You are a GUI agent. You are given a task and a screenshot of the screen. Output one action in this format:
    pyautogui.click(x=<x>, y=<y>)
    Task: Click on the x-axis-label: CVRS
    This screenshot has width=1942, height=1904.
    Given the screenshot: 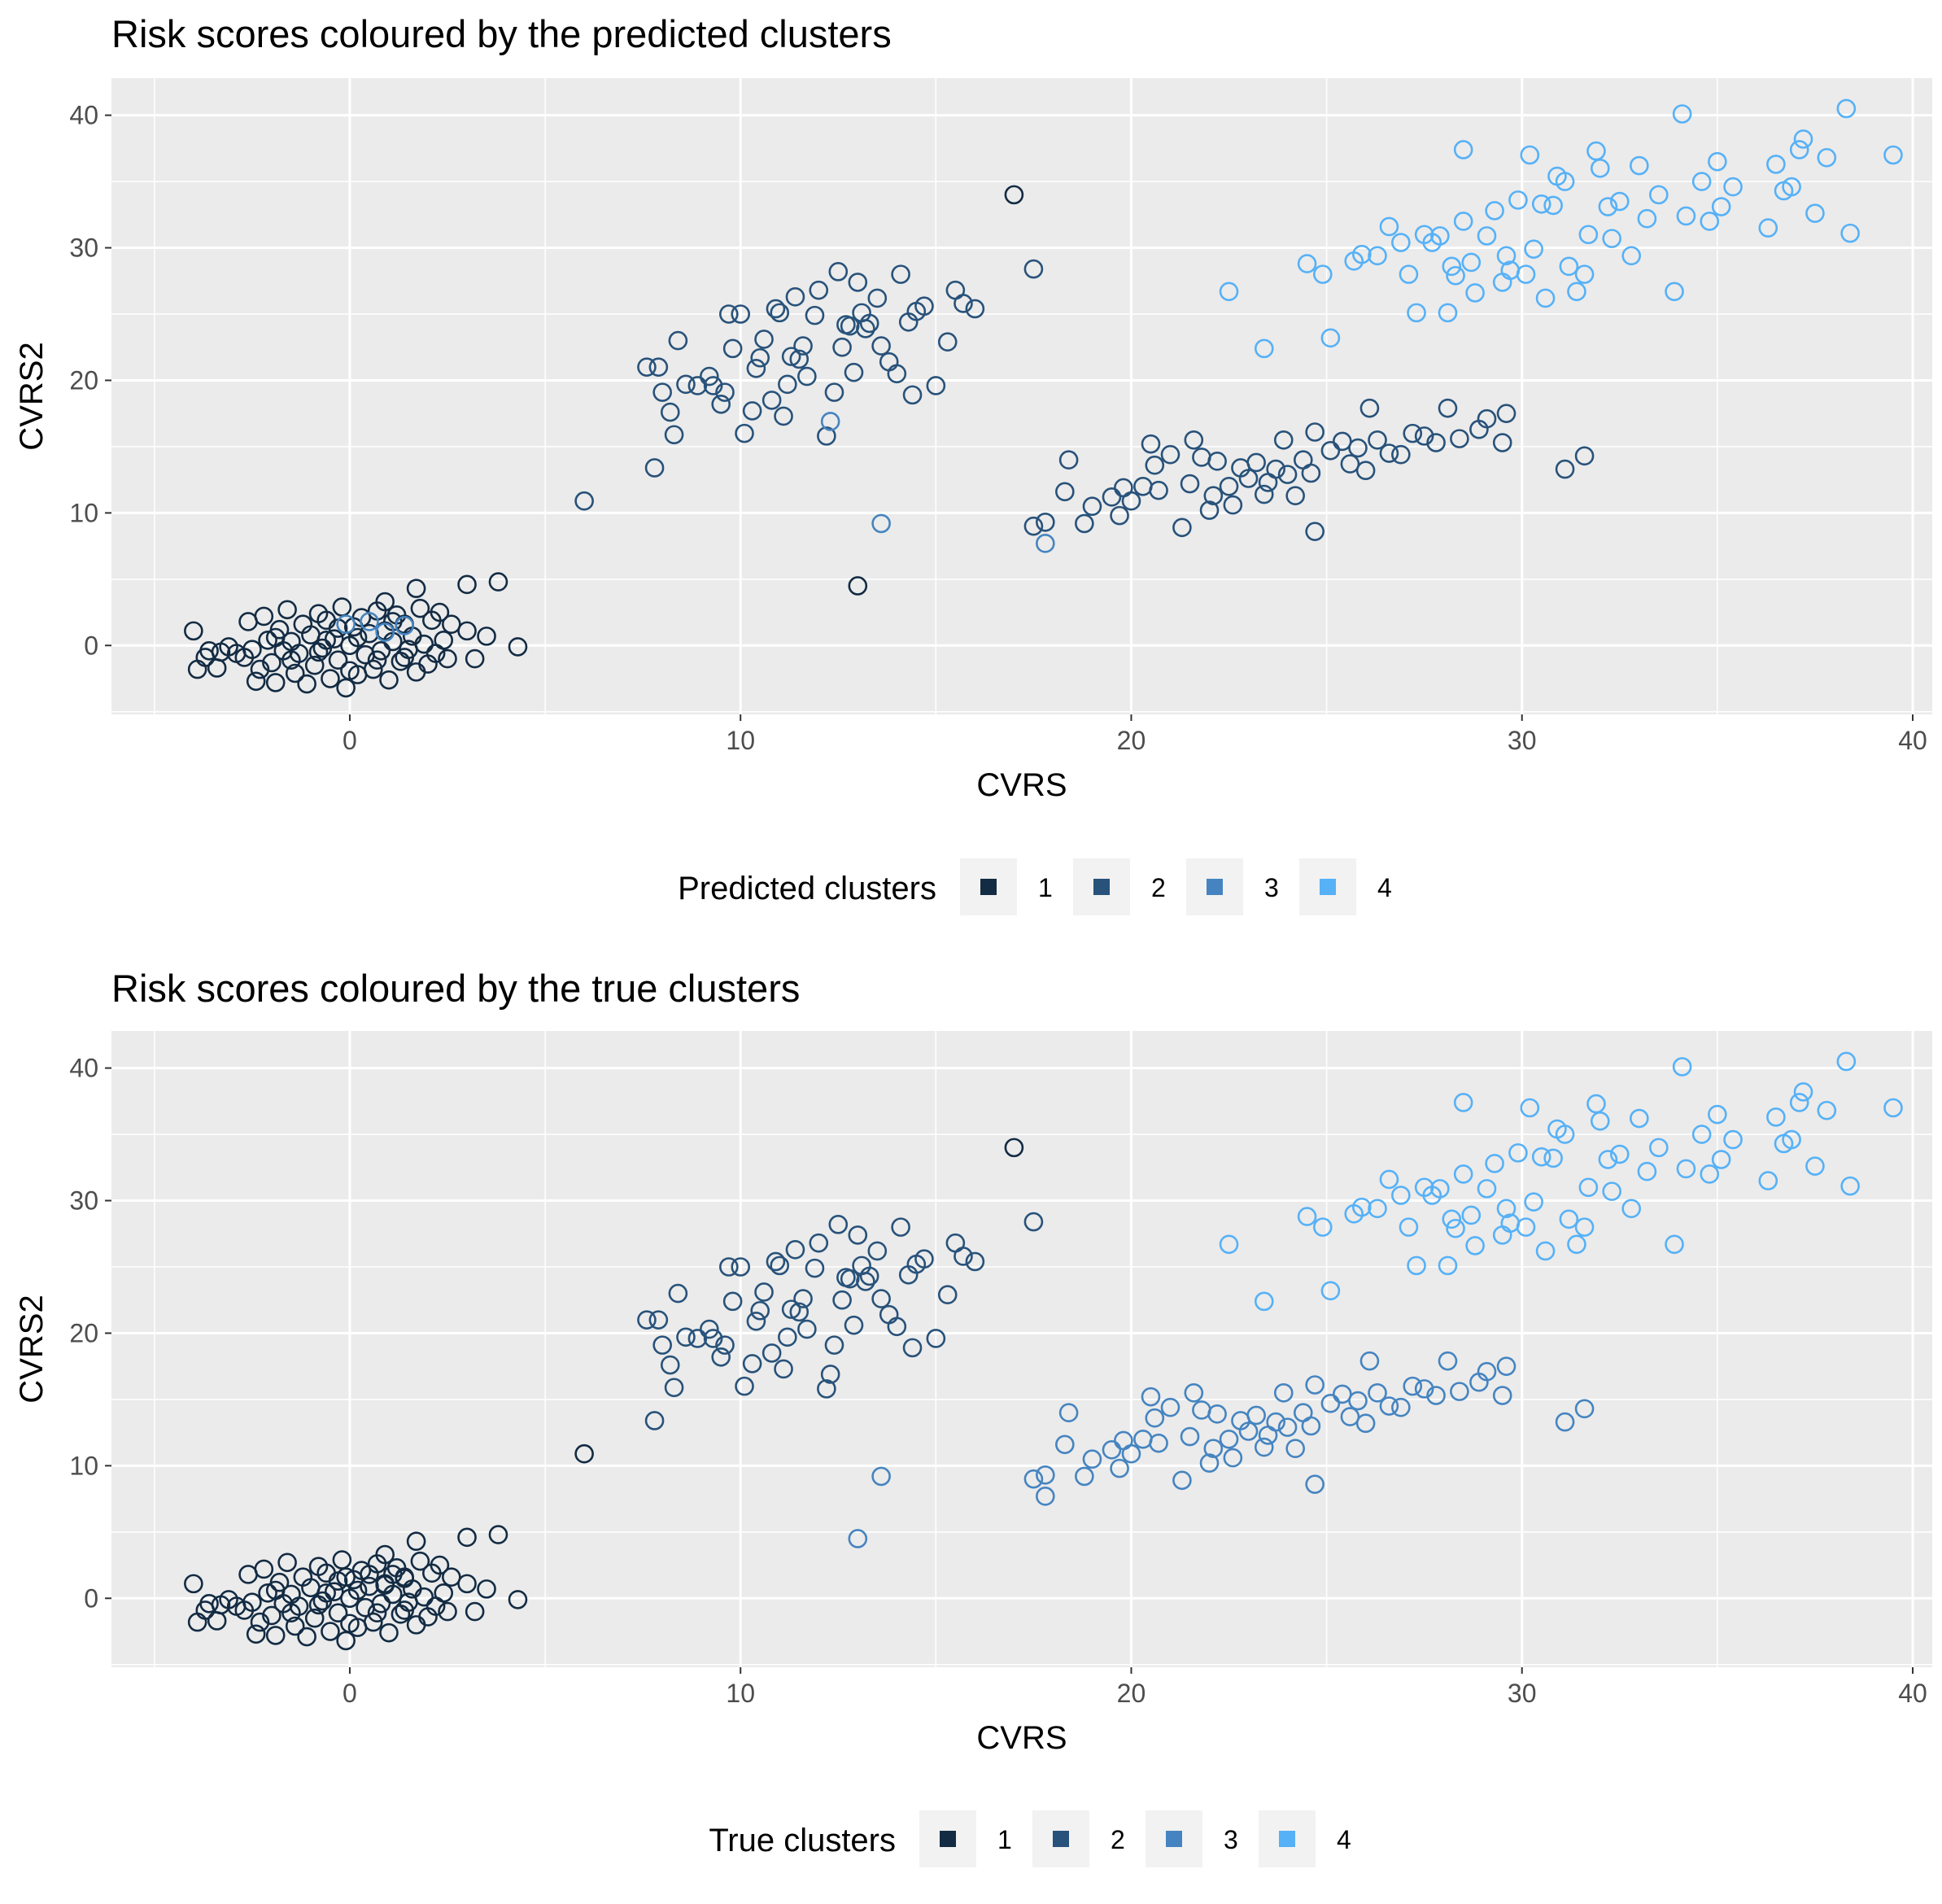 What is the action you would take?
    pyautogui.click(x=1021, y=1738)
    